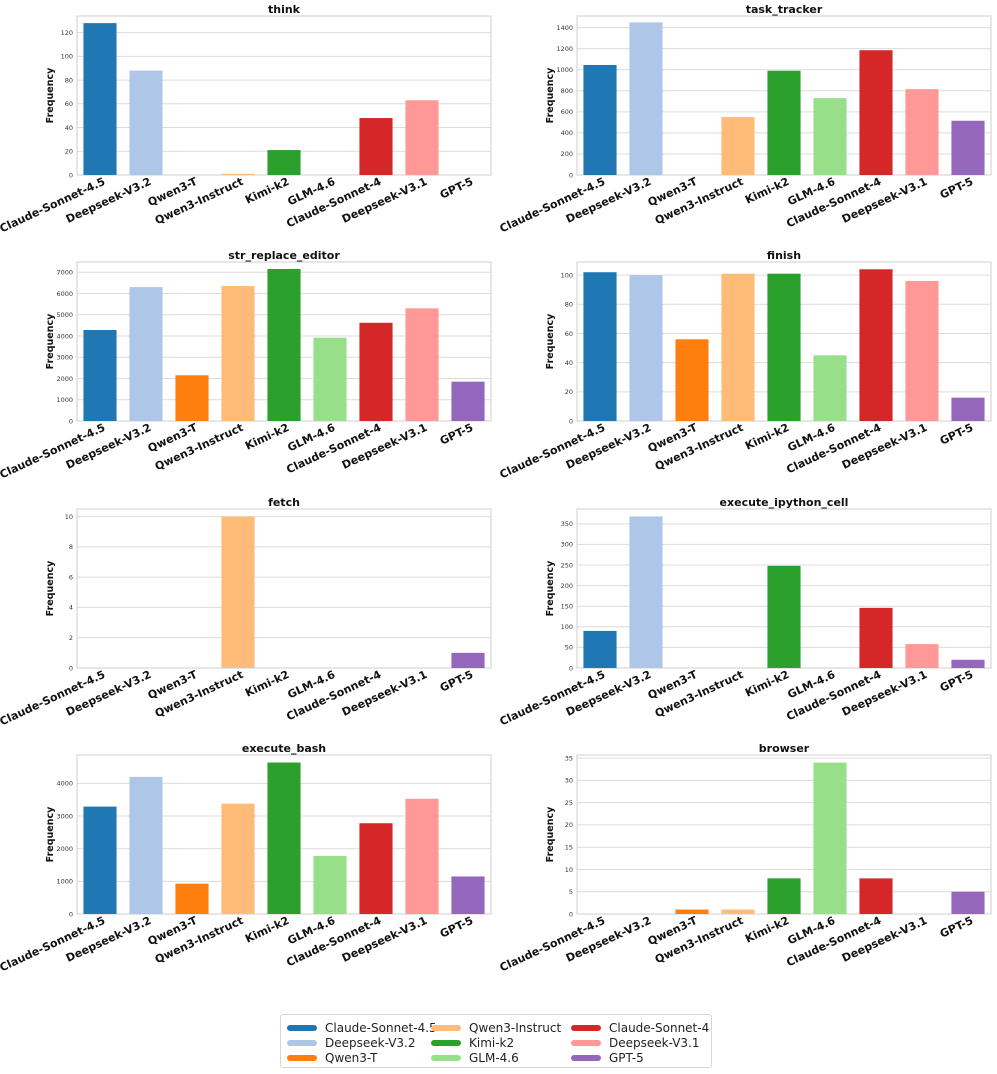 Image resolution: width=997 pixels, height=1074 pixels. I want to click on y-tick-label: 100, so click(567, 275).